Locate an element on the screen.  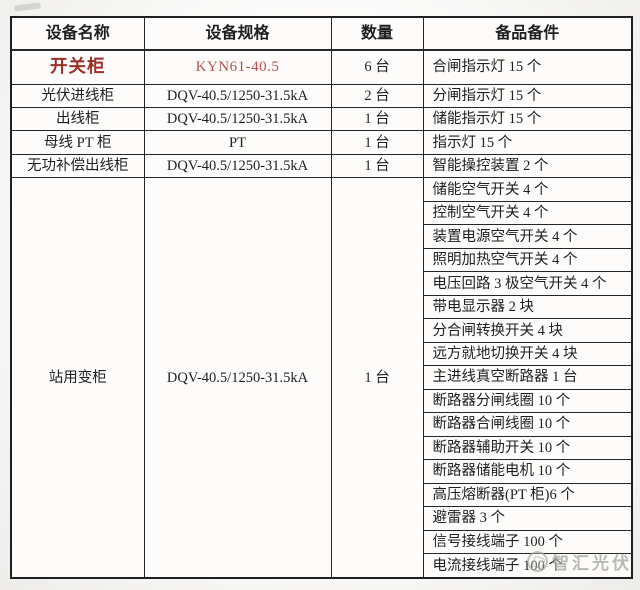
table-row: 出线柜 DQV-40.5/1250-31.5kA 1 台 储能指示灯 15 个 is located at coordinates (321, 119).